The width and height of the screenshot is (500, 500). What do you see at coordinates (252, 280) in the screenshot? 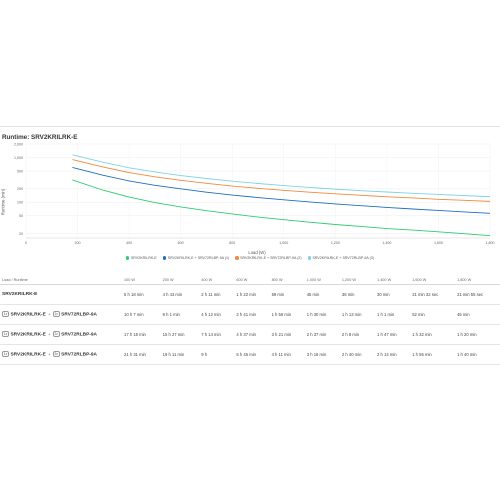
I see `header-load-column: 600 W` at bounding box center [252, 280].